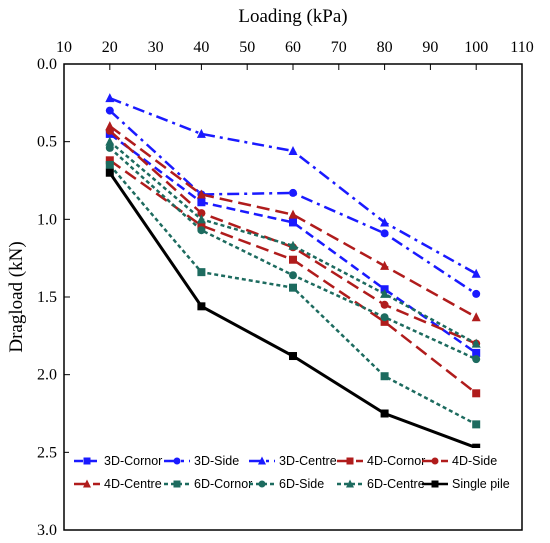 The width and height of the screenshot is (550, 543). What do you see at coordinates (47, 297) in the screenshot?
I see `y-tick-label: 1.5` at bounding box center [47, 297].